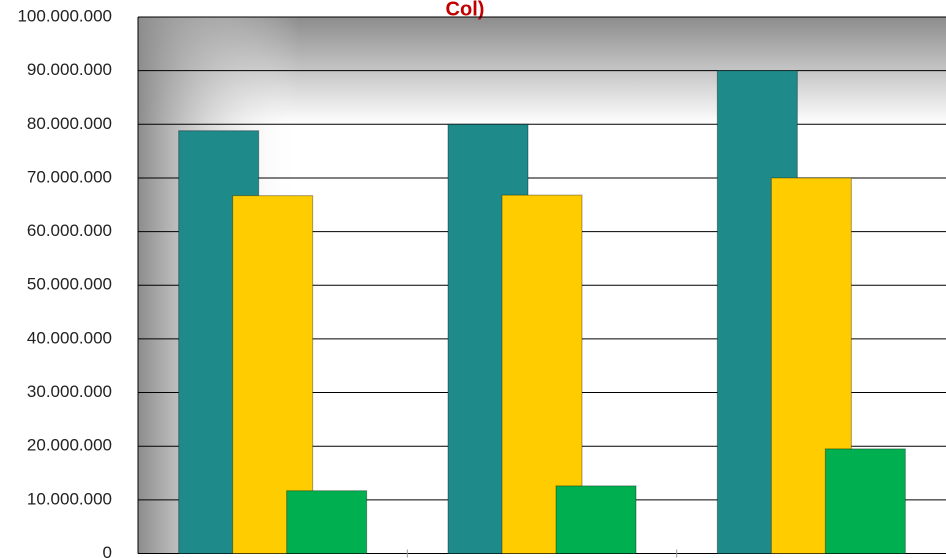  What do you see at coordinates (69, 284) in the screenshot?
I see `y-tick-label: 50.000.000` at bounding box center [69, 284].